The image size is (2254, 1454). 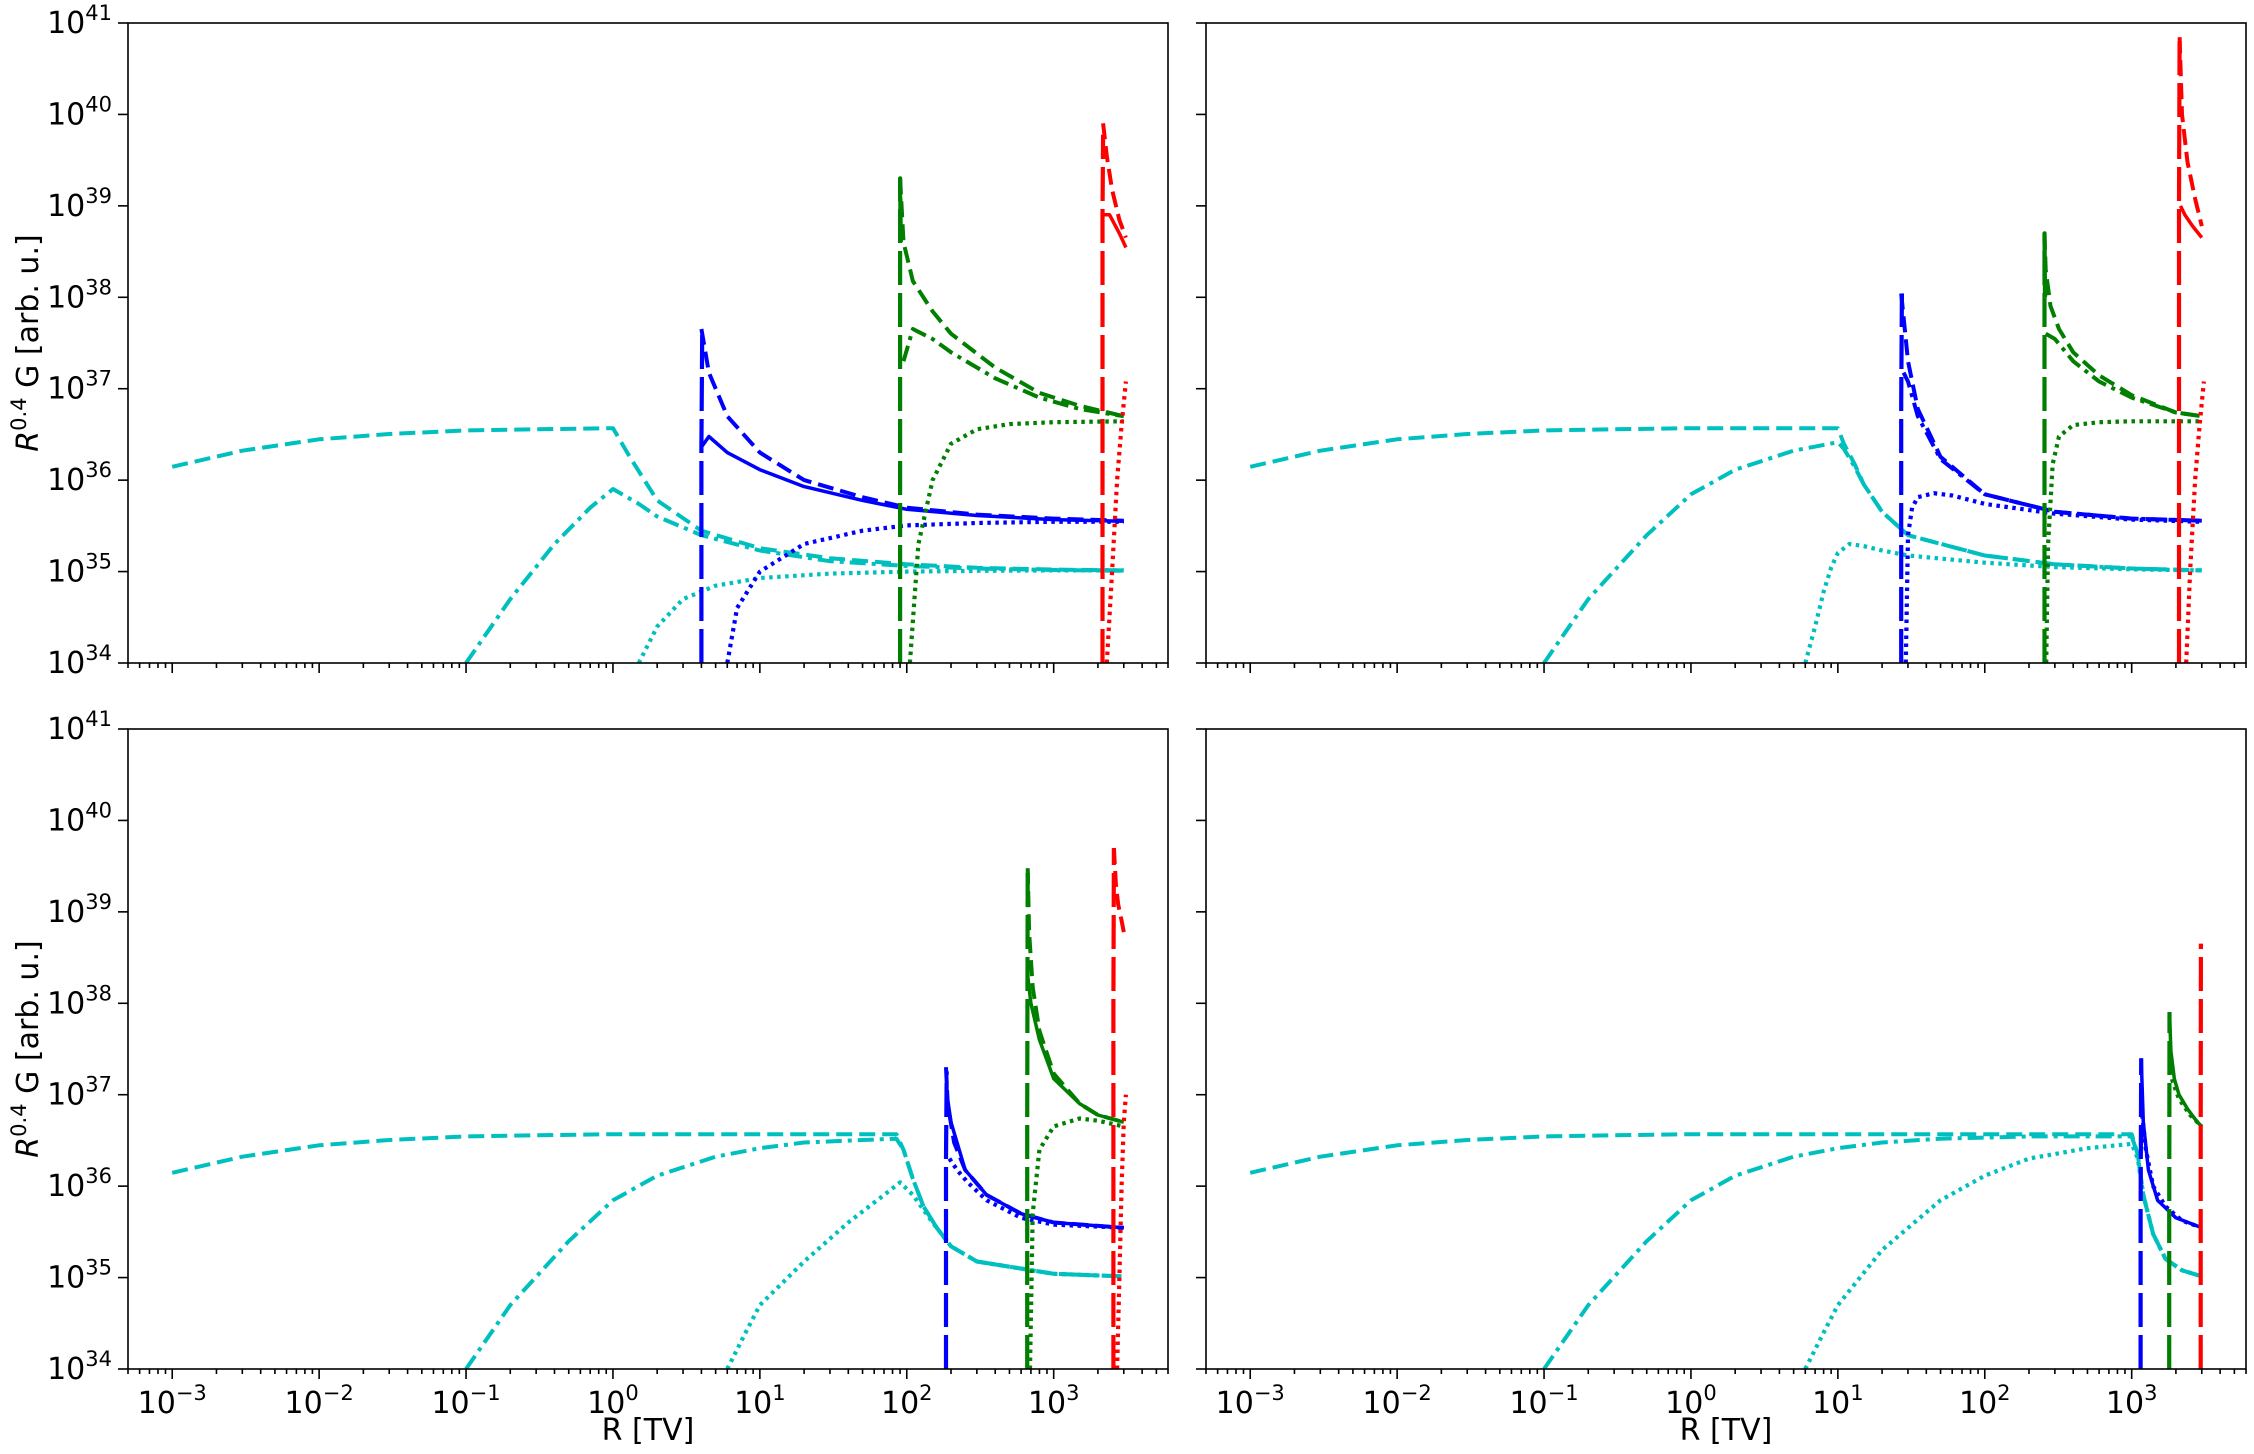 I want to click on series-line-green-solid, so click(x=1075, y=1049).